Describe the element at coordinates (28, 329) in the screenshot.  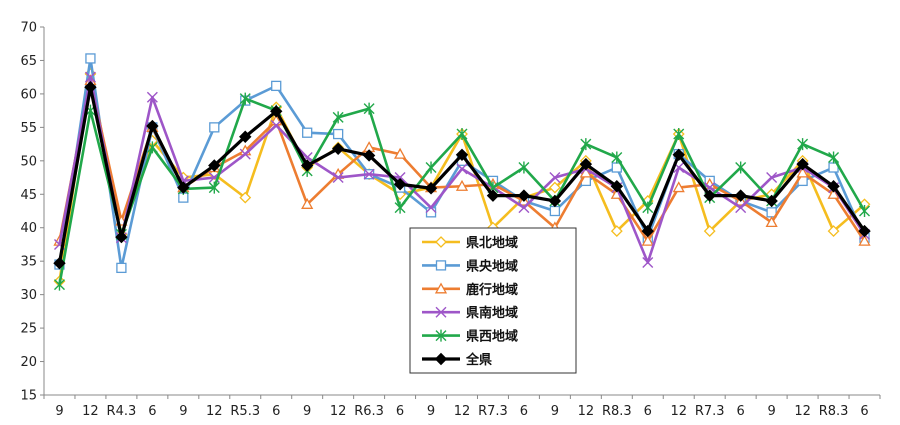
I see `y-tick-label: 25` at that location.